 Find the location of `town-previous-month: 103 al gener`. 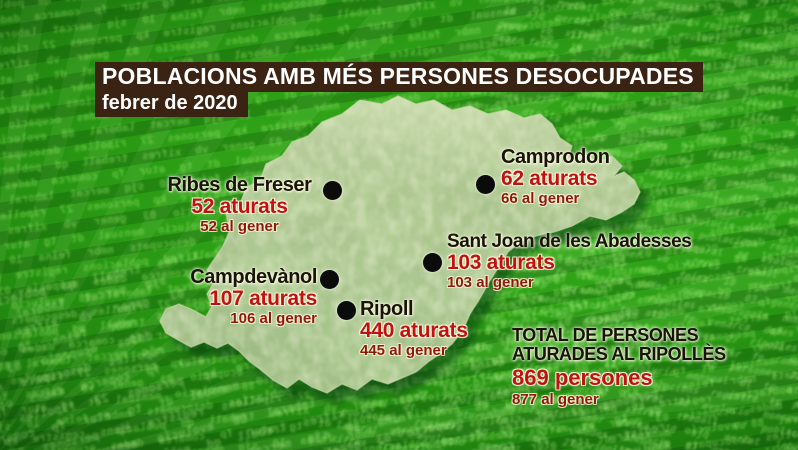

town-previous-month: 103 al gener is located at coordinates (490, 282).